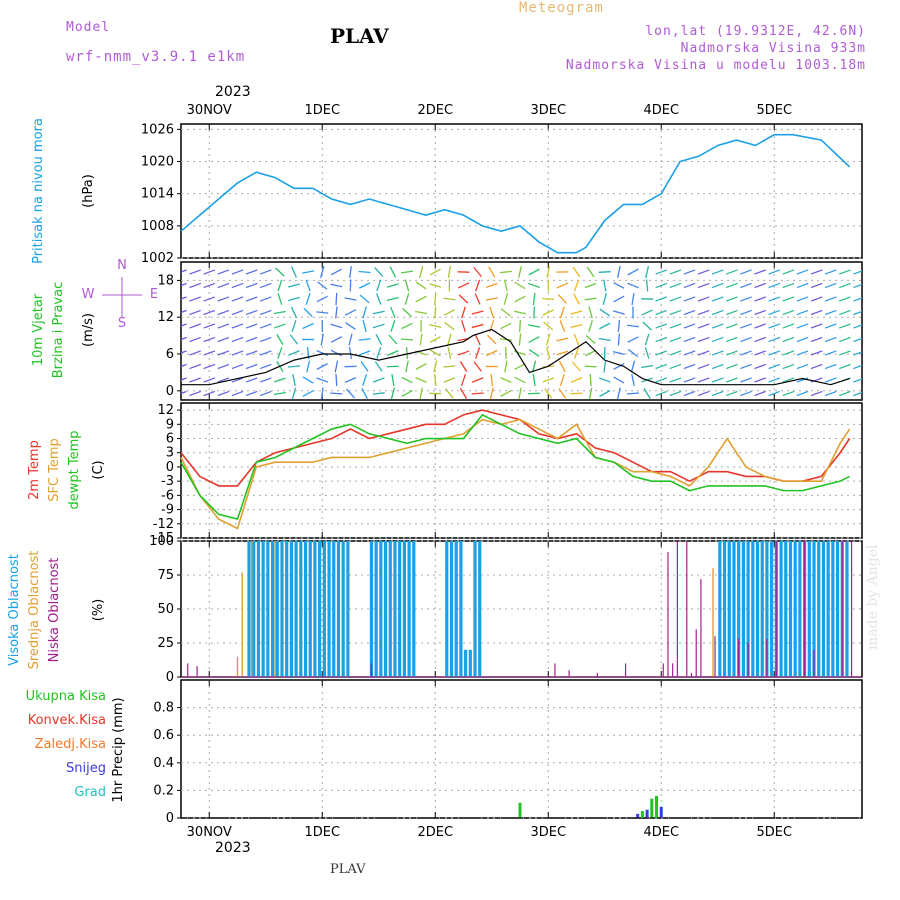 The width and height of the screenshot is (900, 900). Describe the element at coordinates (755, 31) in the screenshot. I see `lonlat-label: lon,lat (19.9312E, 42.6N)` at that location.